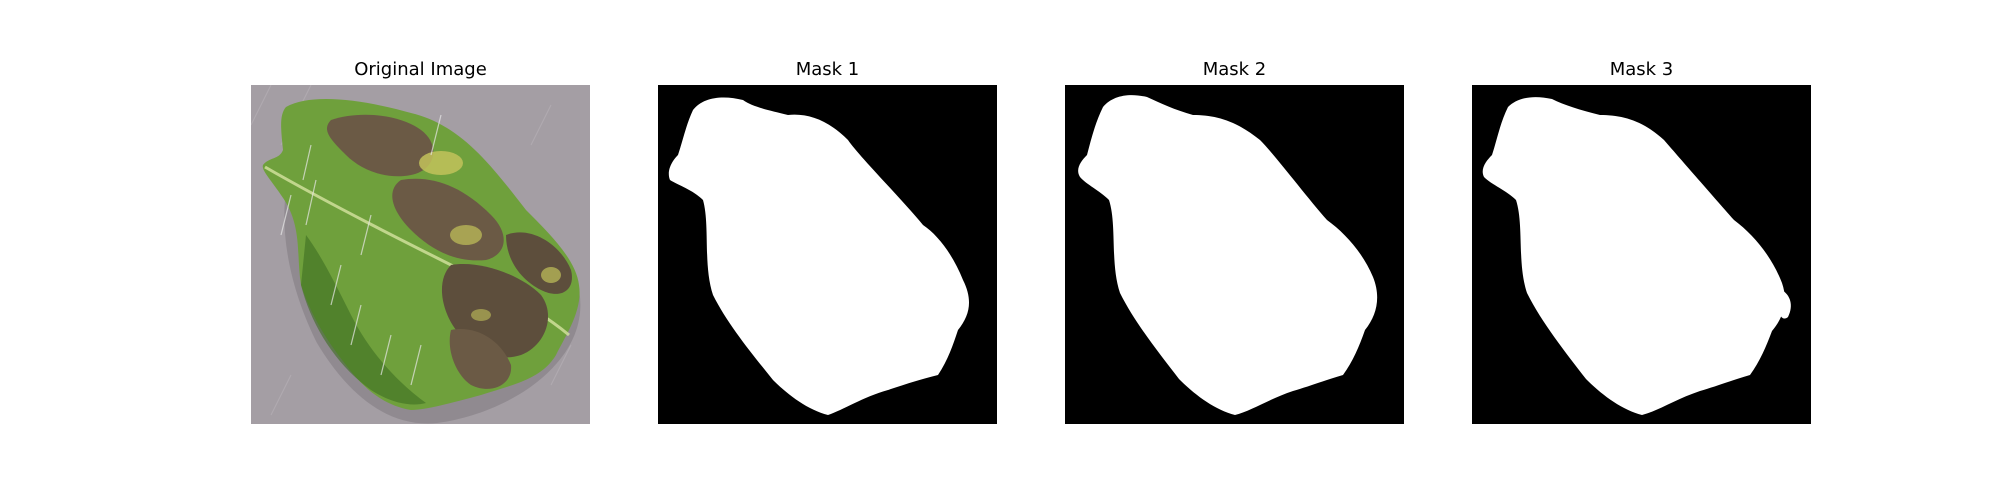 Image resolution: width=2000 pixels, height=500 pixels. I want to click on panel-mask-3: Mask 3, so click(1641, 239).